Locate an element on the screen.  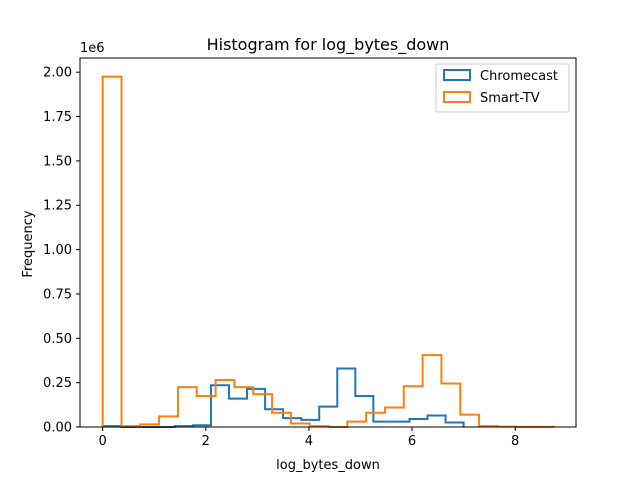
y-tick-label: 0.00 is located at coordinates (57, 428).